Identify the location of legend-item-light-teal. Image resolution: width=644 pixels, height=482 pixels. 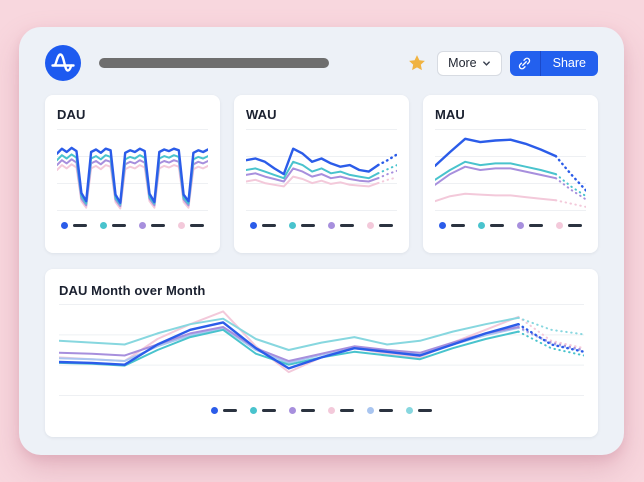
(419, 410).